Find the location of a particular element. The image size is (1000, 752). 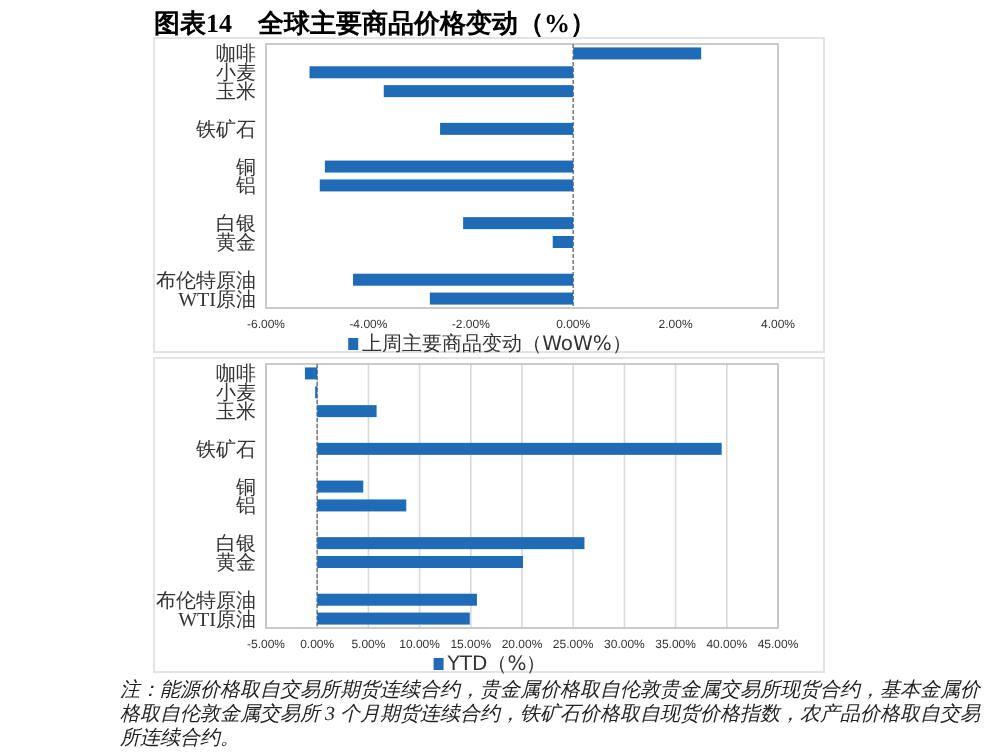

chart-title: 图表14 全球主要商品价格变动（%） is located at coordinates (375, 24).